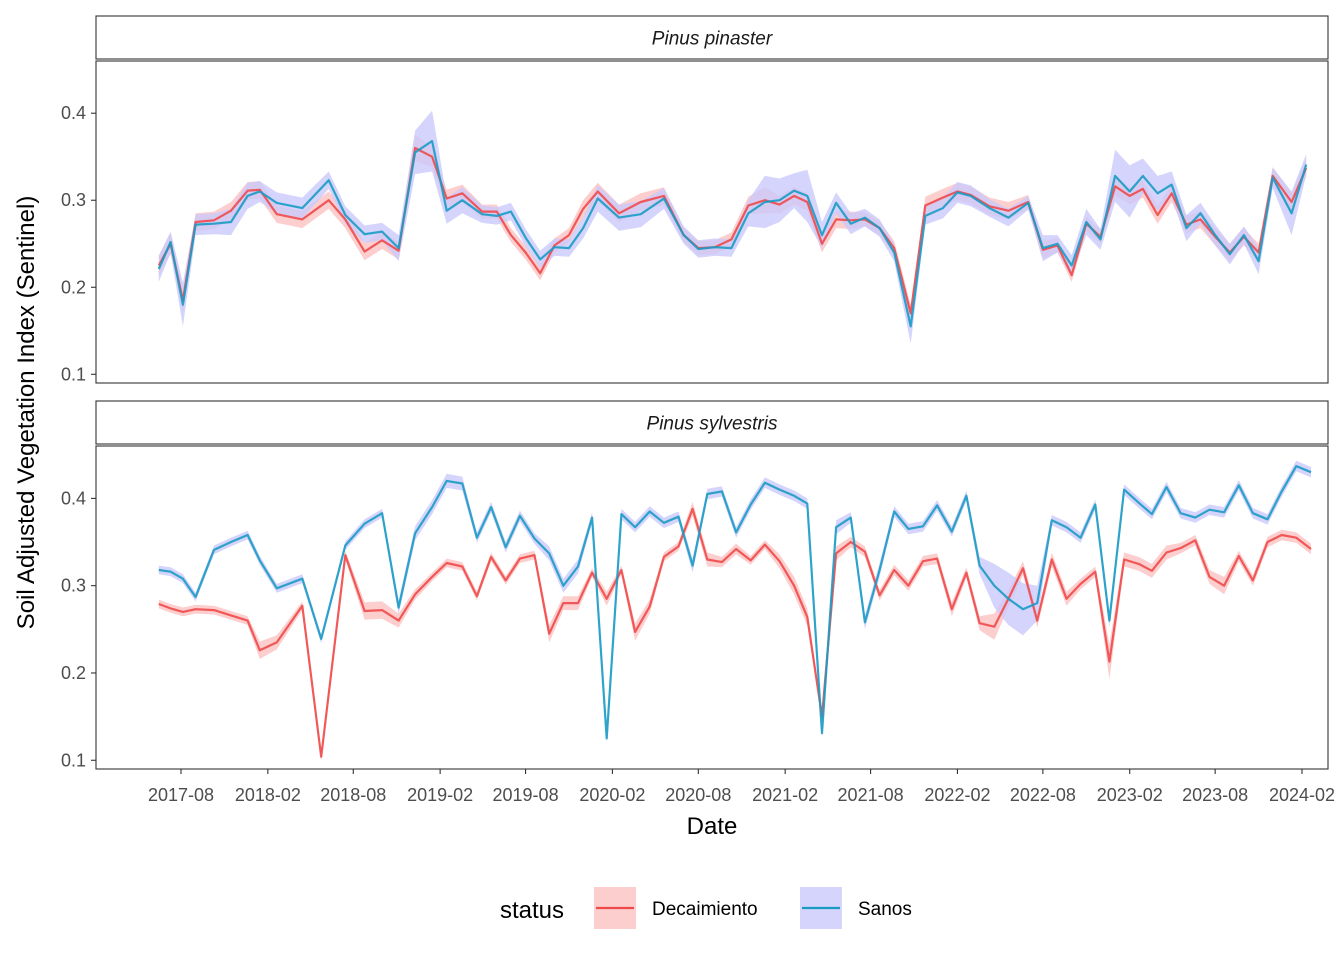 The width and height of the screenshot is (1344, 960). I want to click on facet-strip-label: Pinus pinaster, so click(712, 39).